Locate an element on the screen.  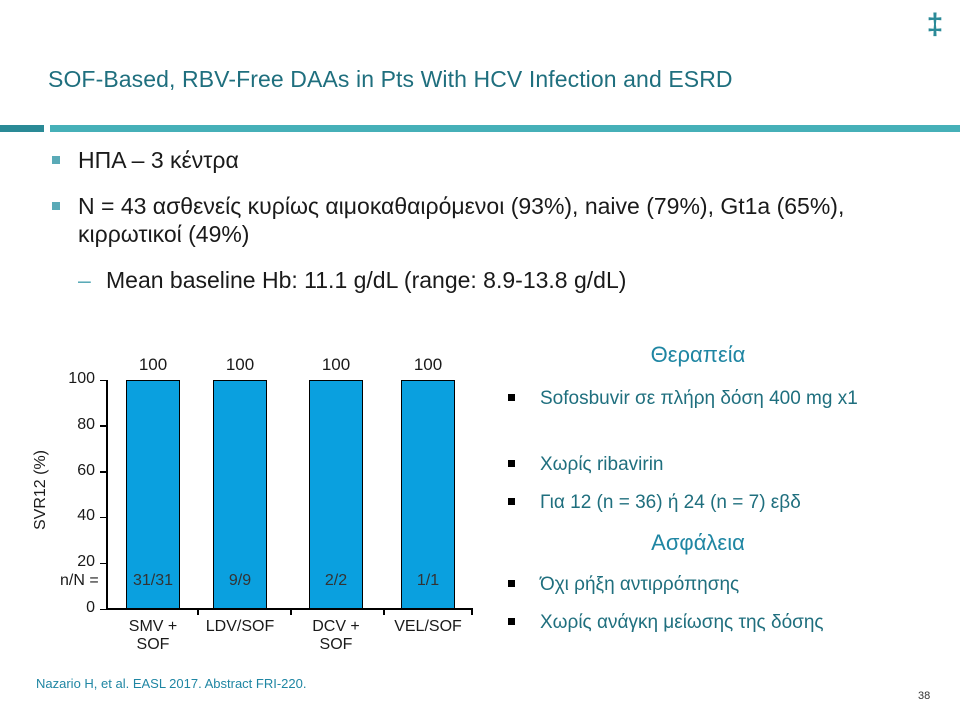
therapy-item-text: Χωρίς ribavirin is located at coordinates (602, 464).